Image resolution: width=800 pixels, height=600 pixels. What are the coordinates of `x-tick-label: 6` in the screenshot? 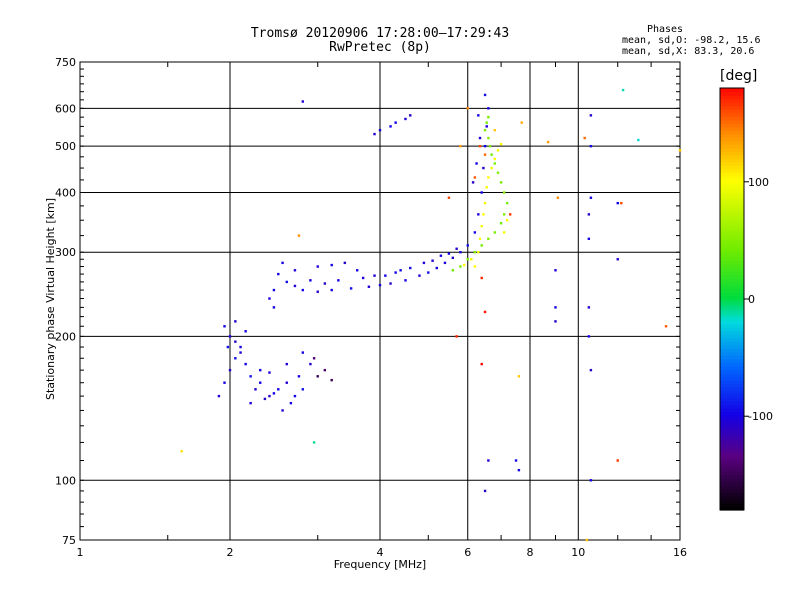 It's located at (467, 552).